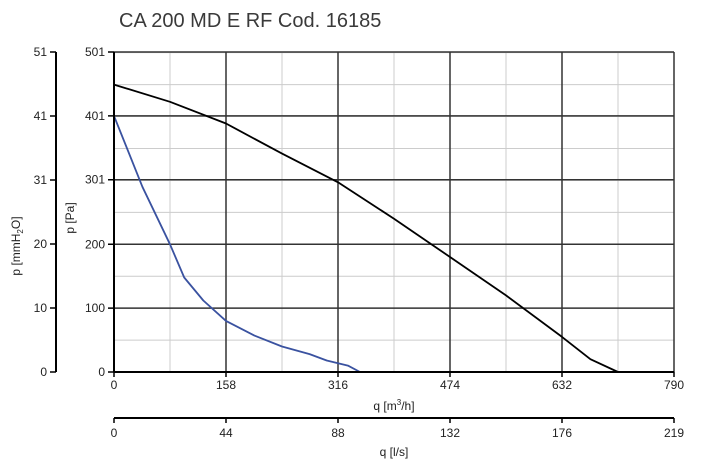  What do you see at coordinates (450, 385) in the screenshot?
I see `x-primary-tick-label: 474` at bounding box center [450, 385].